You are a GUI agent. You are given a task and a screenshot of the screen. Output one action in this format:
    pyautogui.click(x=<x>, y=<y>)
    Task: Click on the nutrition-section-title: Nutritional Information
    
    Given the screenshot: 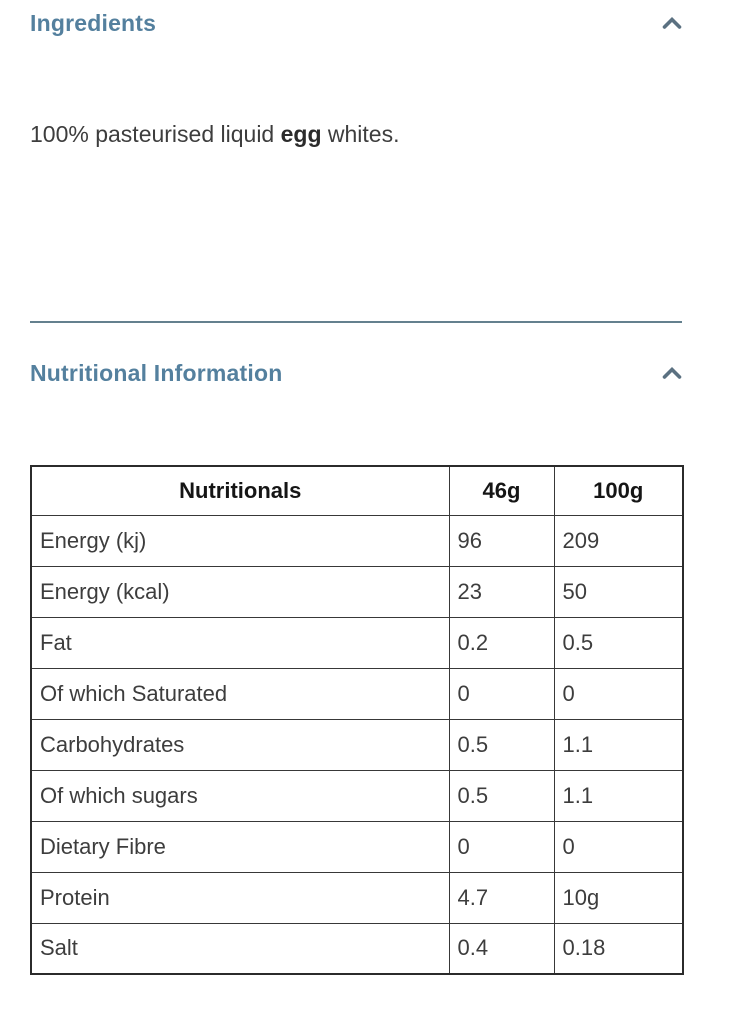 What is the action you would take?
    pyautogui.click(x=156, y=373)
    